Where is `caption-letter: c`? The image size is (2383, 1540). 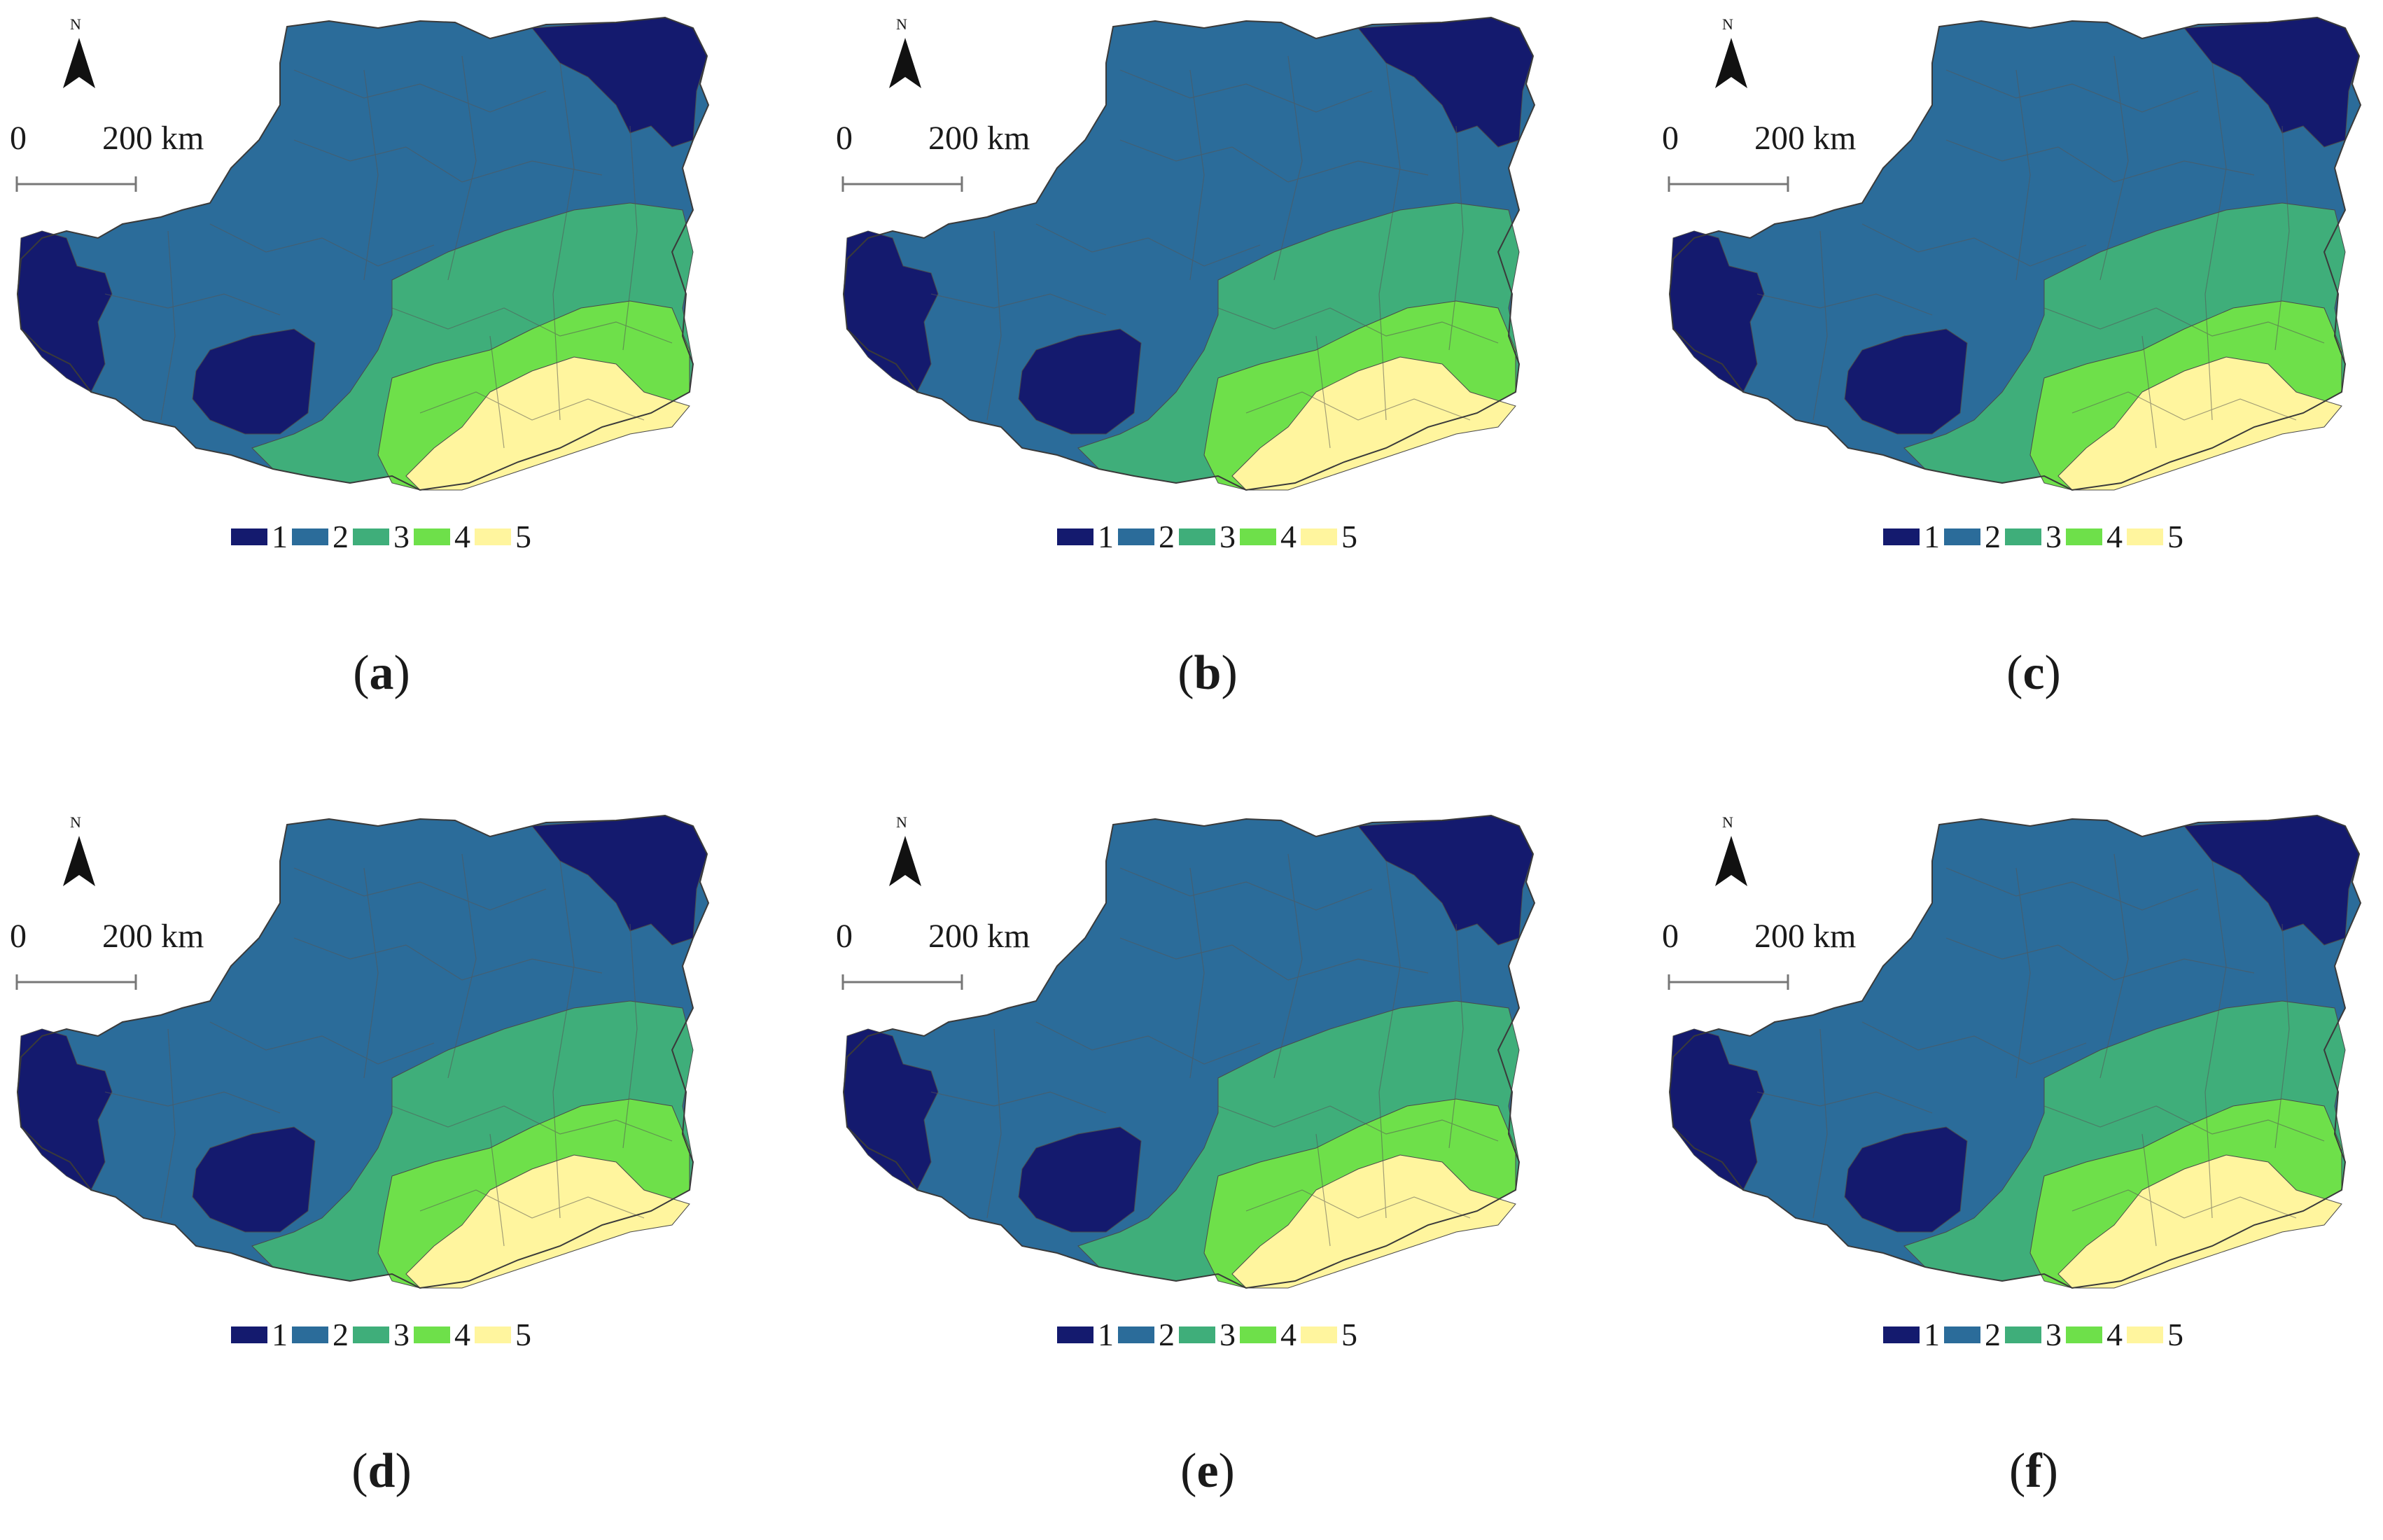
caption-letter: c is located at coordinates (2033, 673).